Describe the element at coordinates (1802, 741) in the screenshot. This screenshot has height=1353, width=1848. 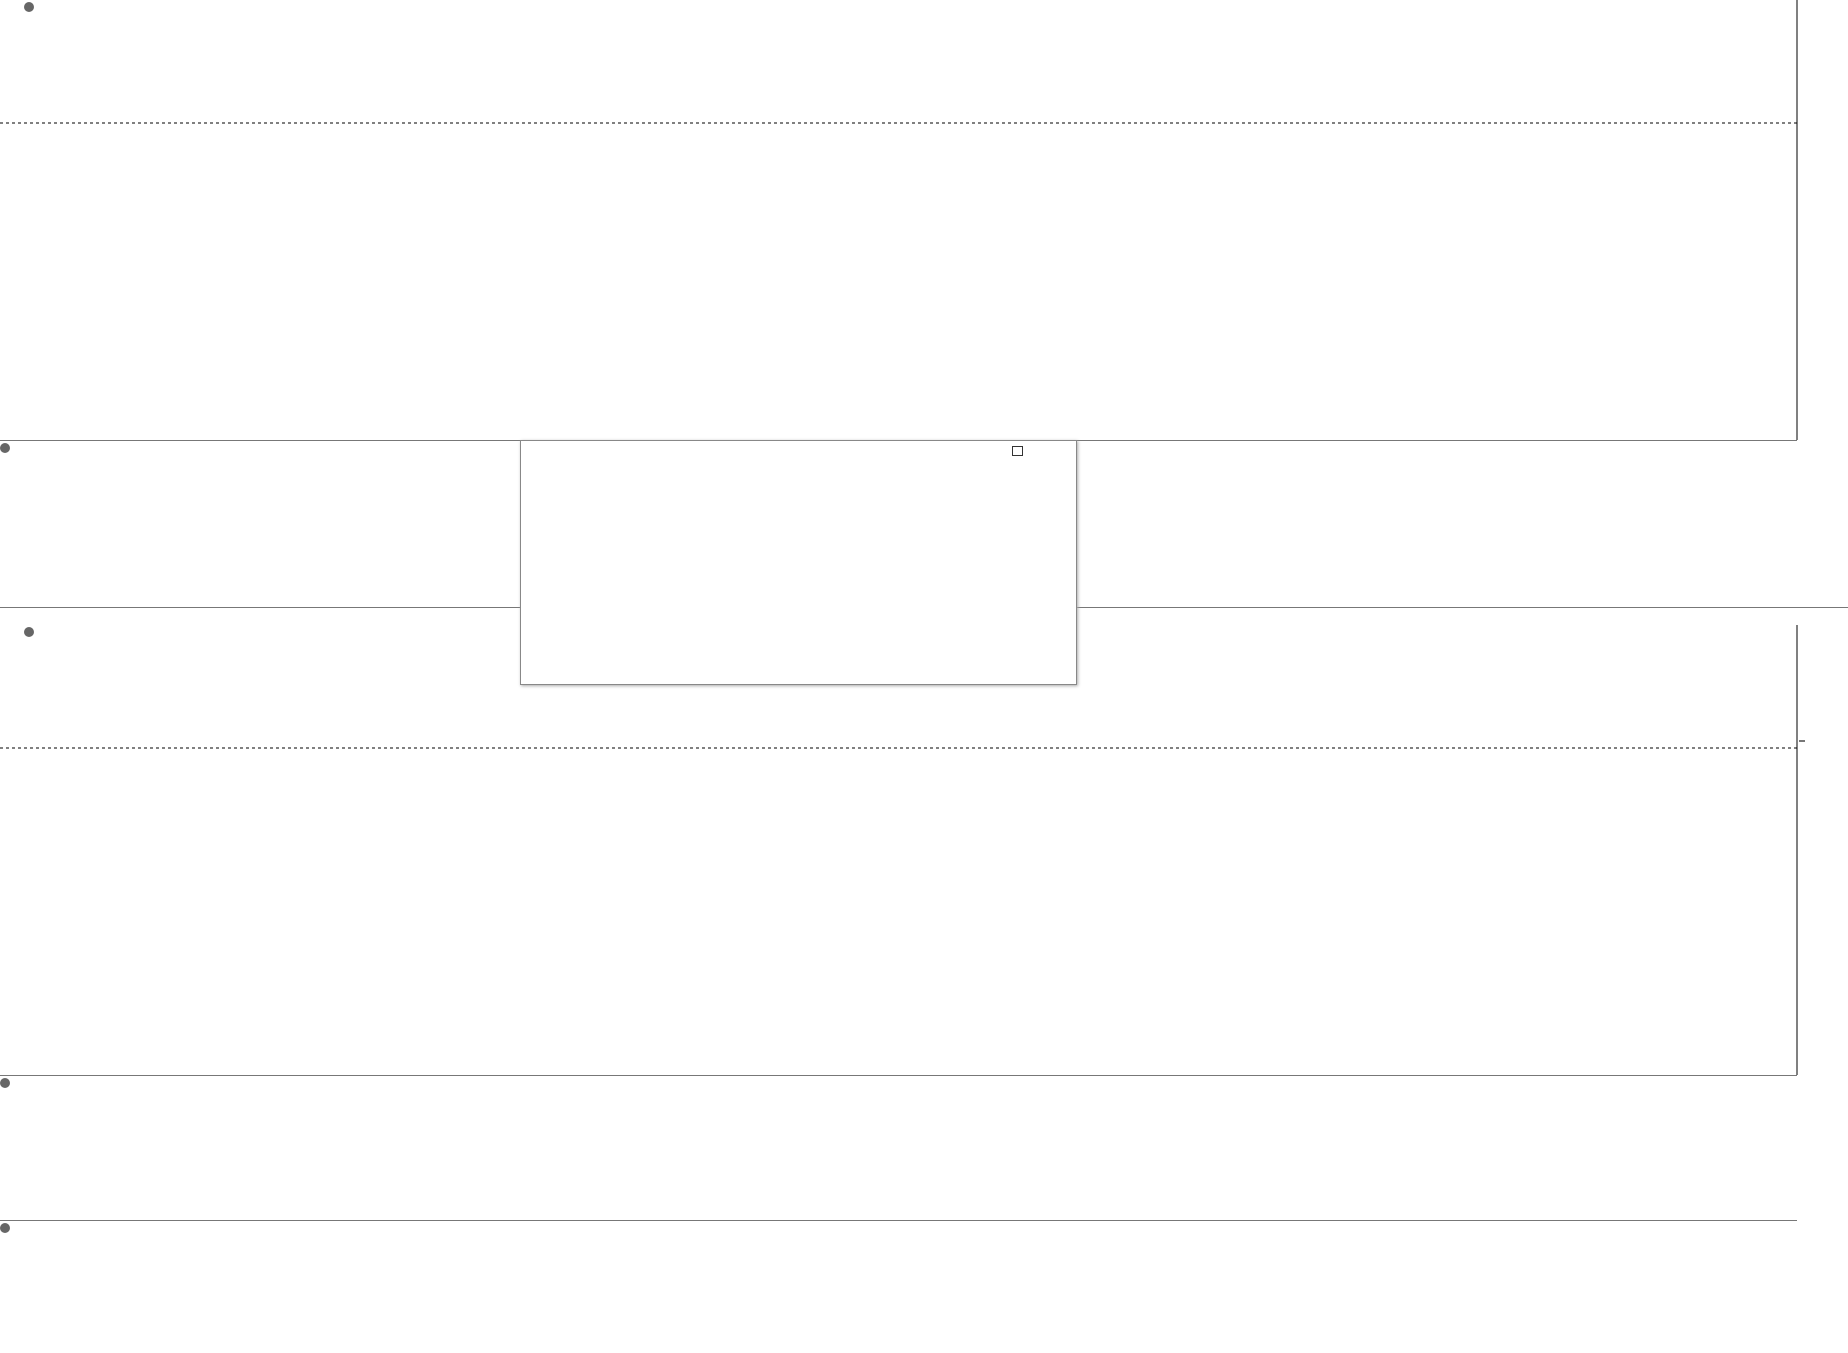
I see `bottom-ref-price` at that location.